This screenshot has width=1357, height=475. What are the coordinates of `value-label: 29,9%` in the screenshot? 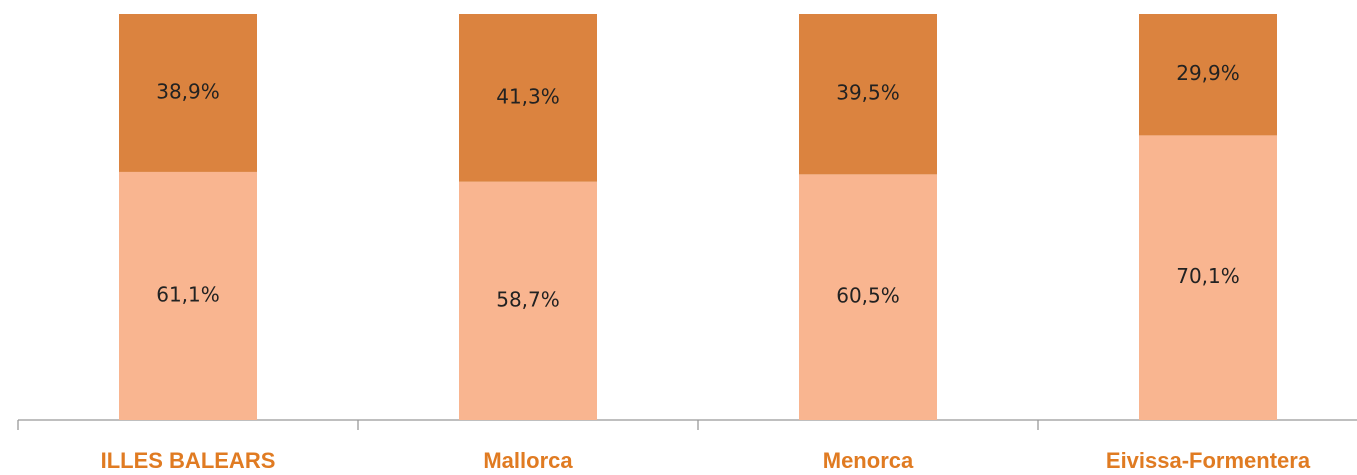 It's located at (1208, 73).